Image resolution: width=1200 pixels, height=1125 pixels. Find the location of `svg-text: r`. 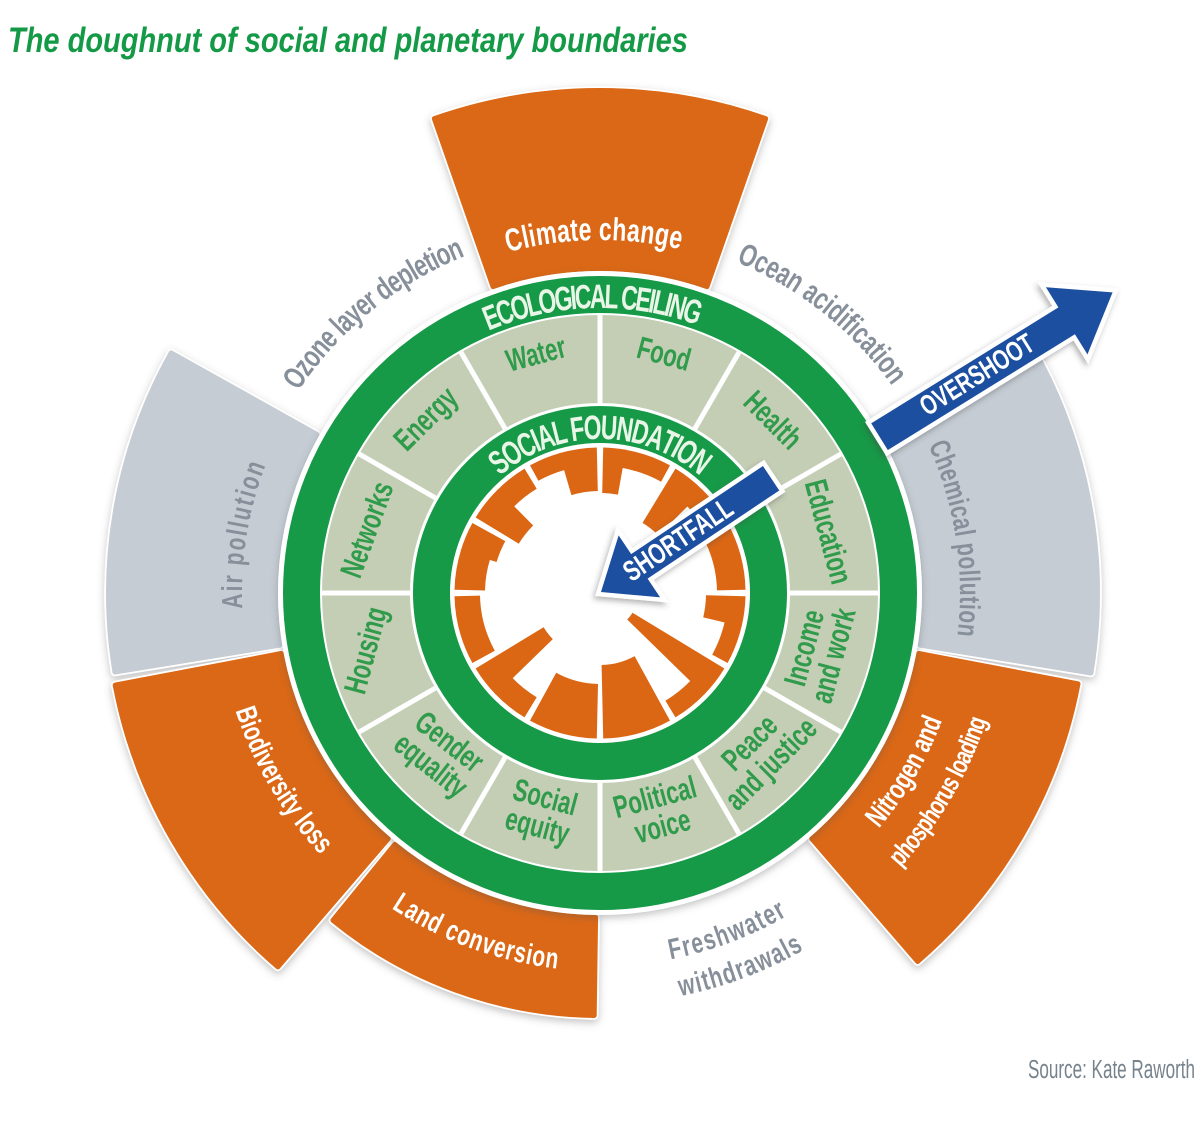

svg-text: r is located at coordinates (233, 579).